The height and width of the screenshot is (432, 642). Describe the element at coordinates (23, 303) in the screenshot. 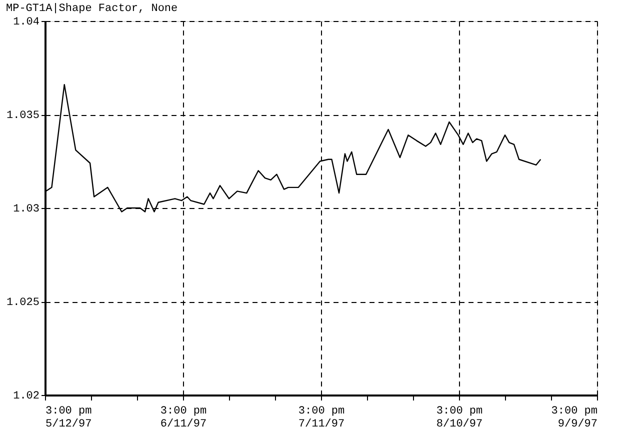

I see `y-tick-label: 1.025` at that location.